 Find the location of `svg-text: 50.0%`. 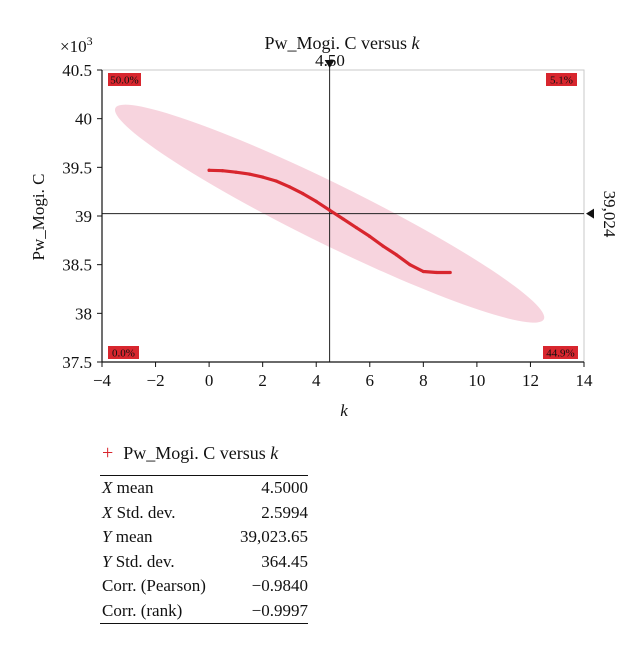

svg-text: 50.0% is located at coordinates (124, 81).